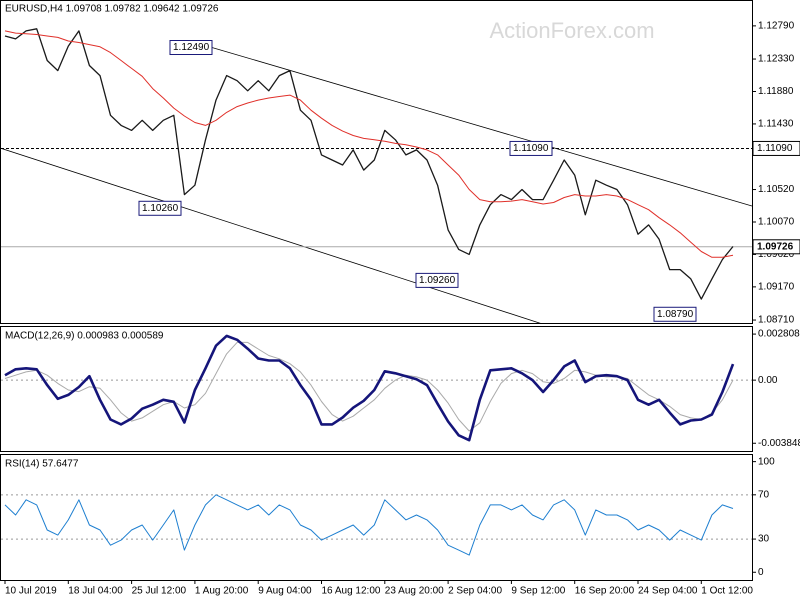 The image size is (800, 600). What do you see at coordinates (779, 443) in the screenshot?
I see `y-tick-label: -0.003848` at bounding box center [779, 443].